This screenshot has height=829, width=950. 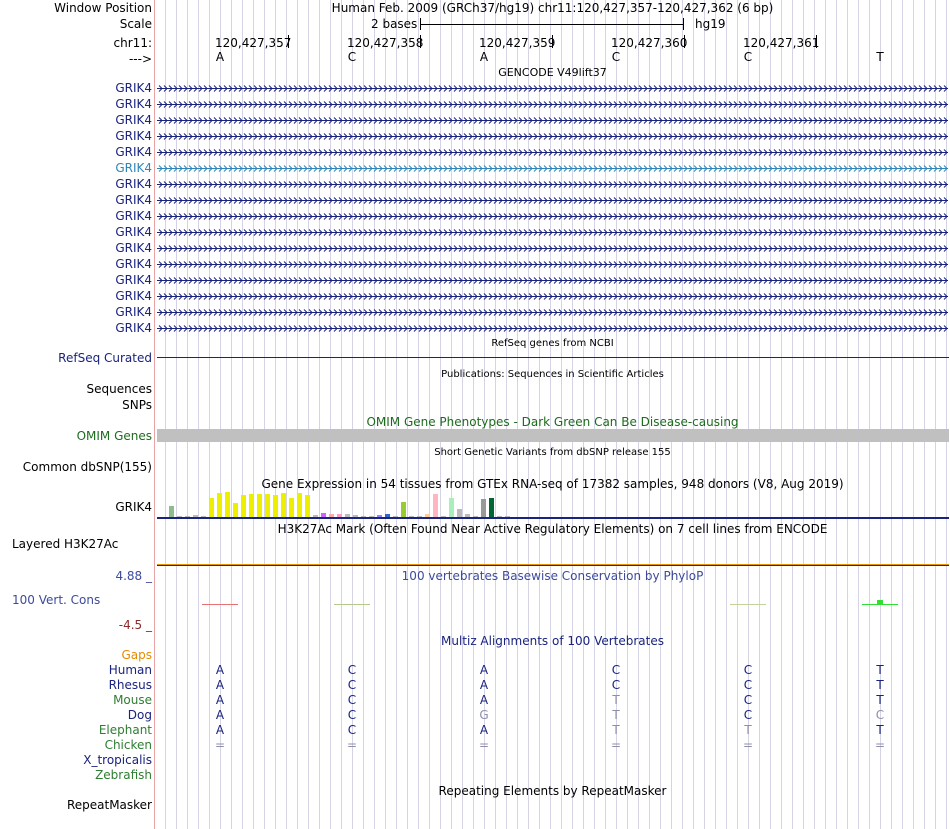 What do you see at coordinates (553, 435) in the screenshot?
I see `omim-gene-bar` at bounding box center [553, 435].